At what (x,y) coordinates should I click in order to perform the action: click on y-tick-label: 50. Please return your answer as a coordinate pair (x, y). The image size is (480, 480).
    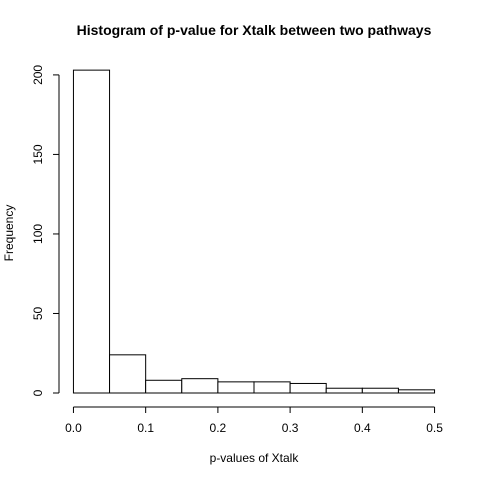
    Looking at the image, I should click on (38, 313).